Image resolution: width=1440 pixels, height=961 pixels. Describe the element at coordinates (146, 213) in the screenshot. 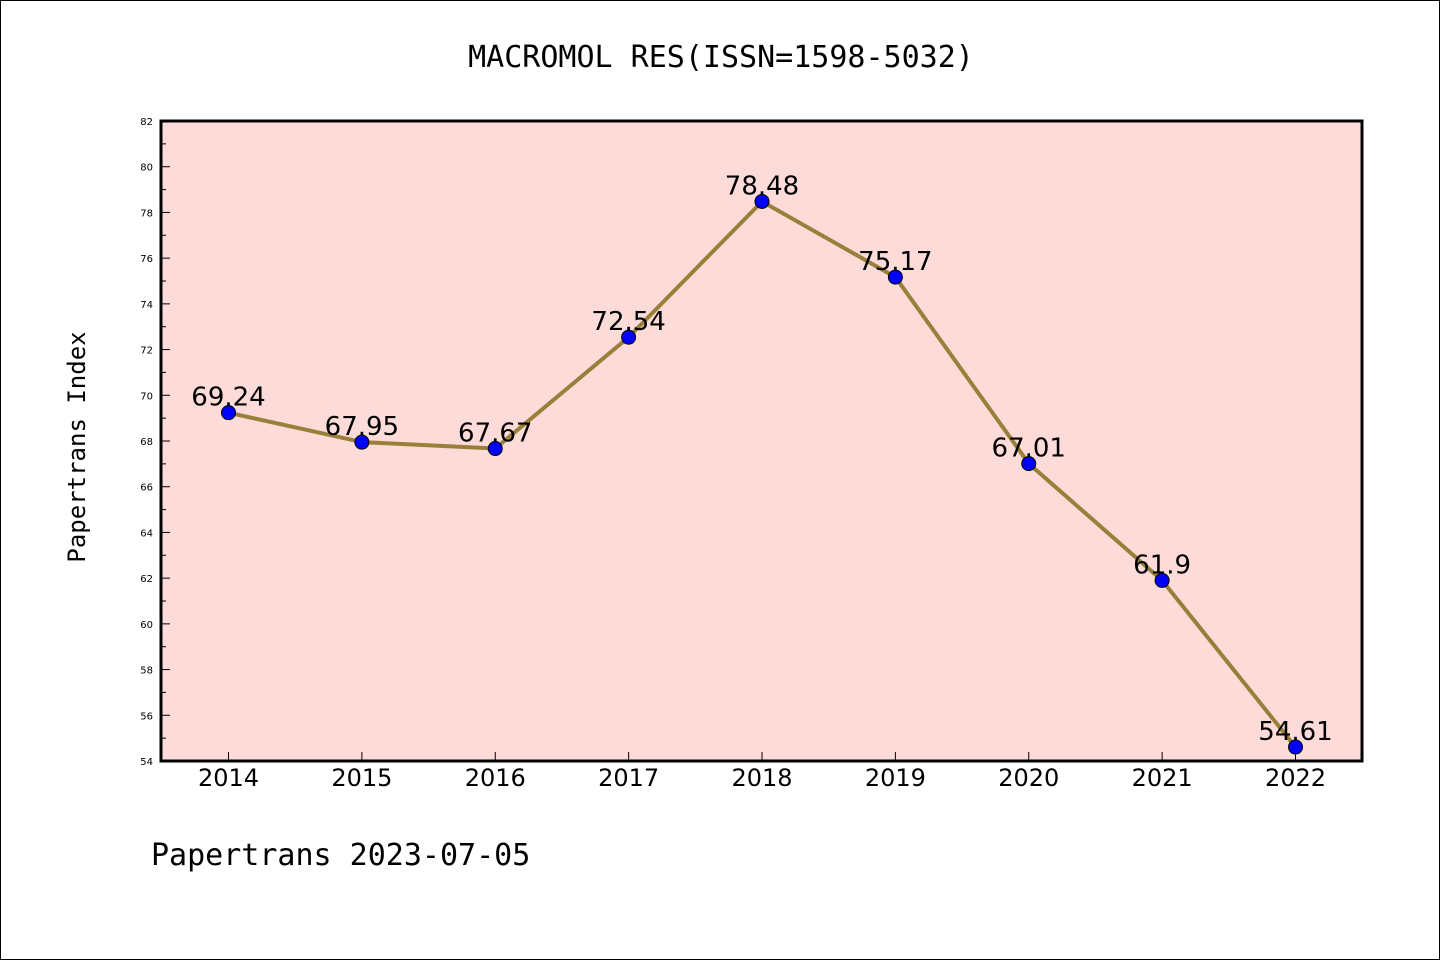

I see `y-tick-label: 78` at that location.